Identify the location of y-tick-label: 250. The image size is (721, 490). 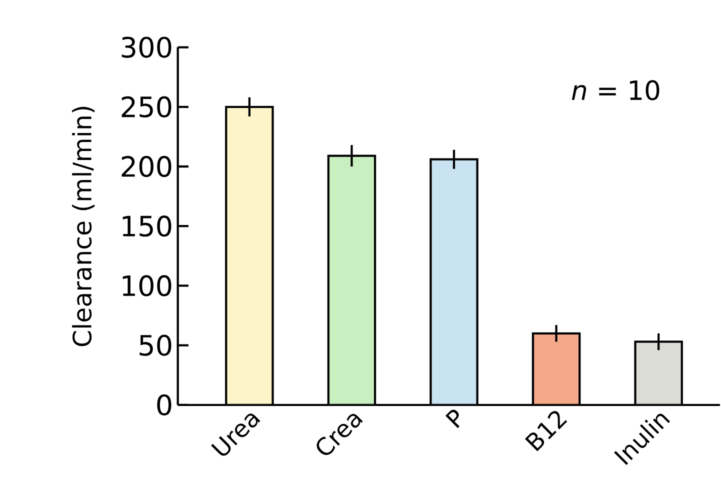
(147, 107).